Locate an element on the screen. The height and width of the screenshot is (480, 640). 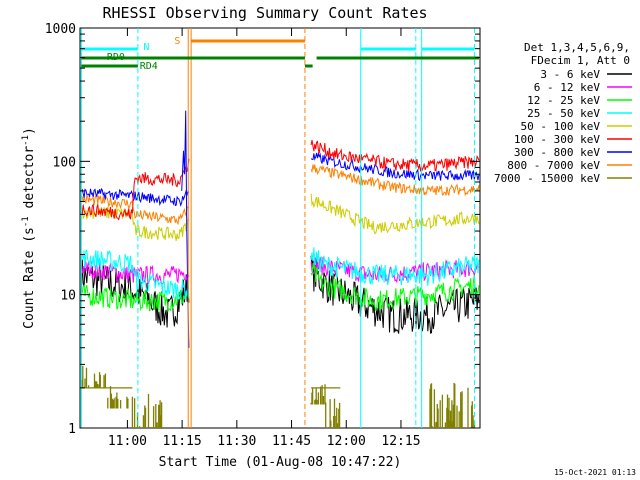
flag-label-s: S is located at coordinates (177, 41).